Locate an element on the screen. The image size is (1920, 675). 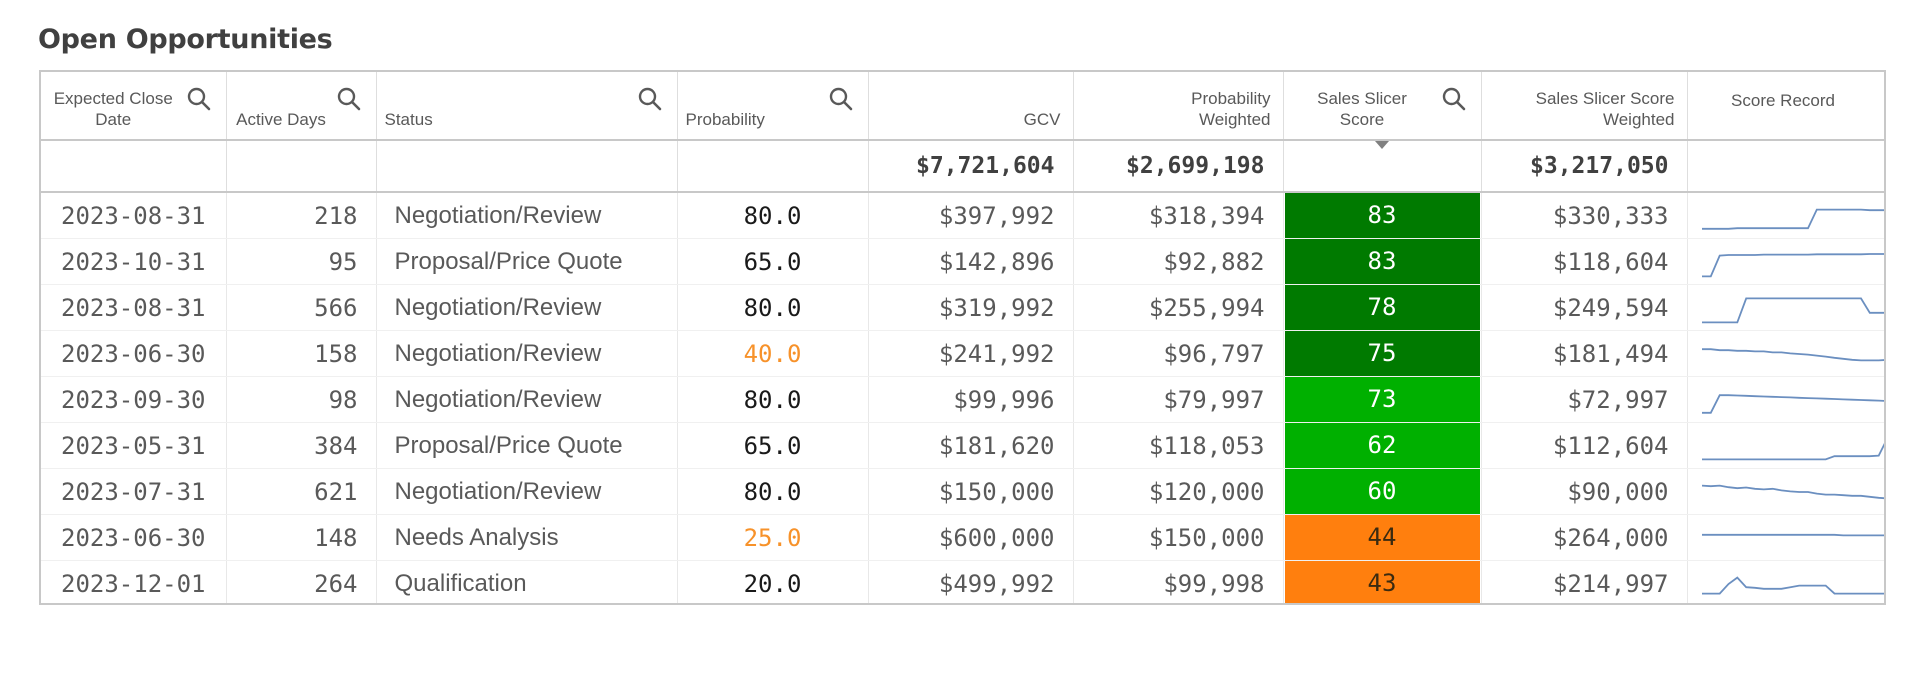
cell-sales-slicer-score: 60 is located at coordinates (1382, 491).